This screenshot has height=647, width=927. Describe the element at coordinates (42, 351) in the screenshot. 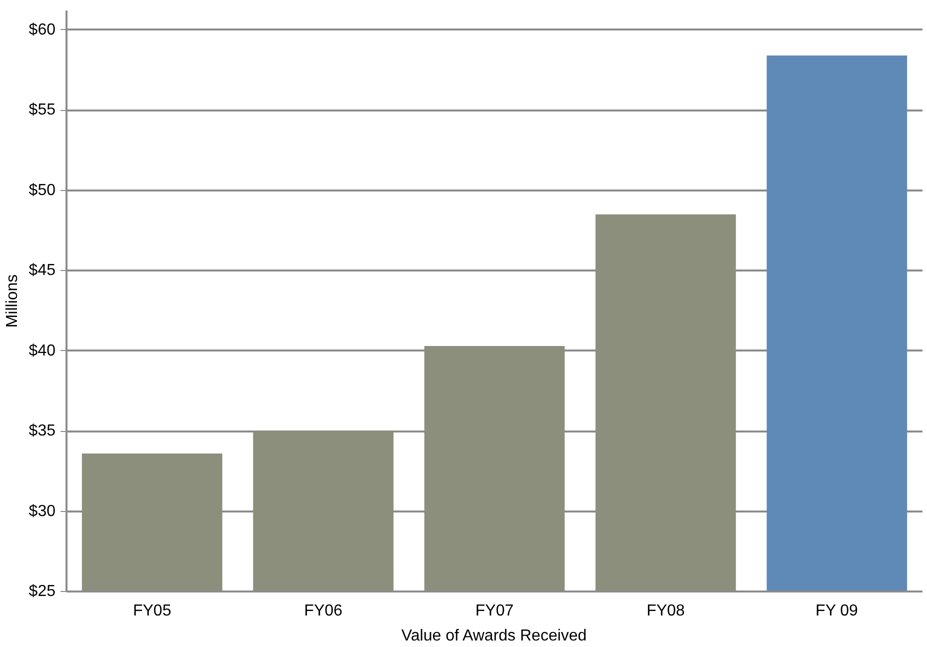

I see `y-tick-label: $40` at that location.